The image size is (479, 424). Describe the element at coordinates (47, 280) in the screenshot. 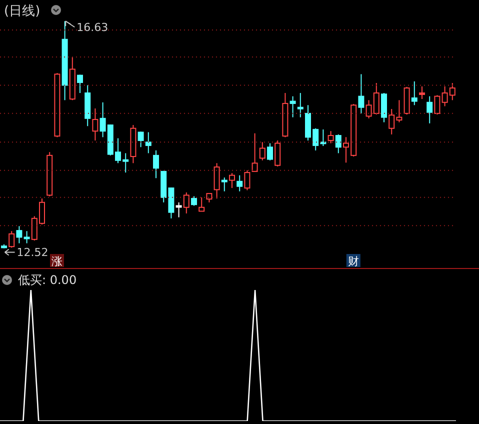

I see `chart-title: 低买: 0.00` at that location.